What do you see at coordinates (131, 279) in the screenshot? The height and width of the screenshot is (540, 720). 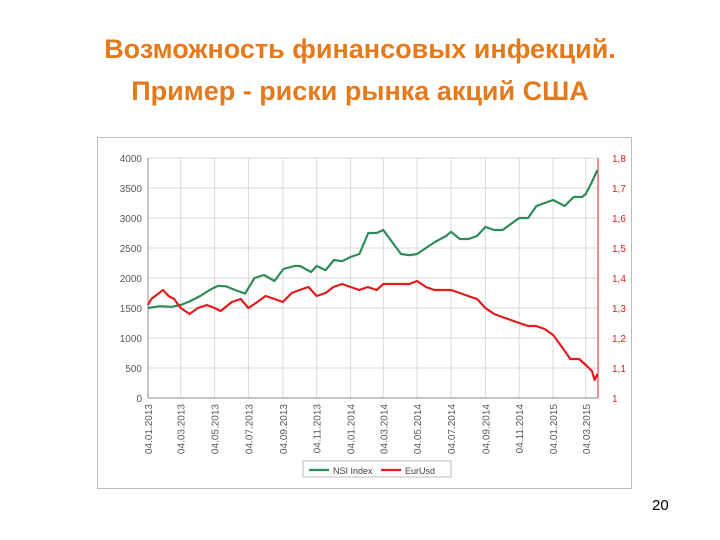 I see `y-left-tick-label: 2000` at bounding box center [131, 279].